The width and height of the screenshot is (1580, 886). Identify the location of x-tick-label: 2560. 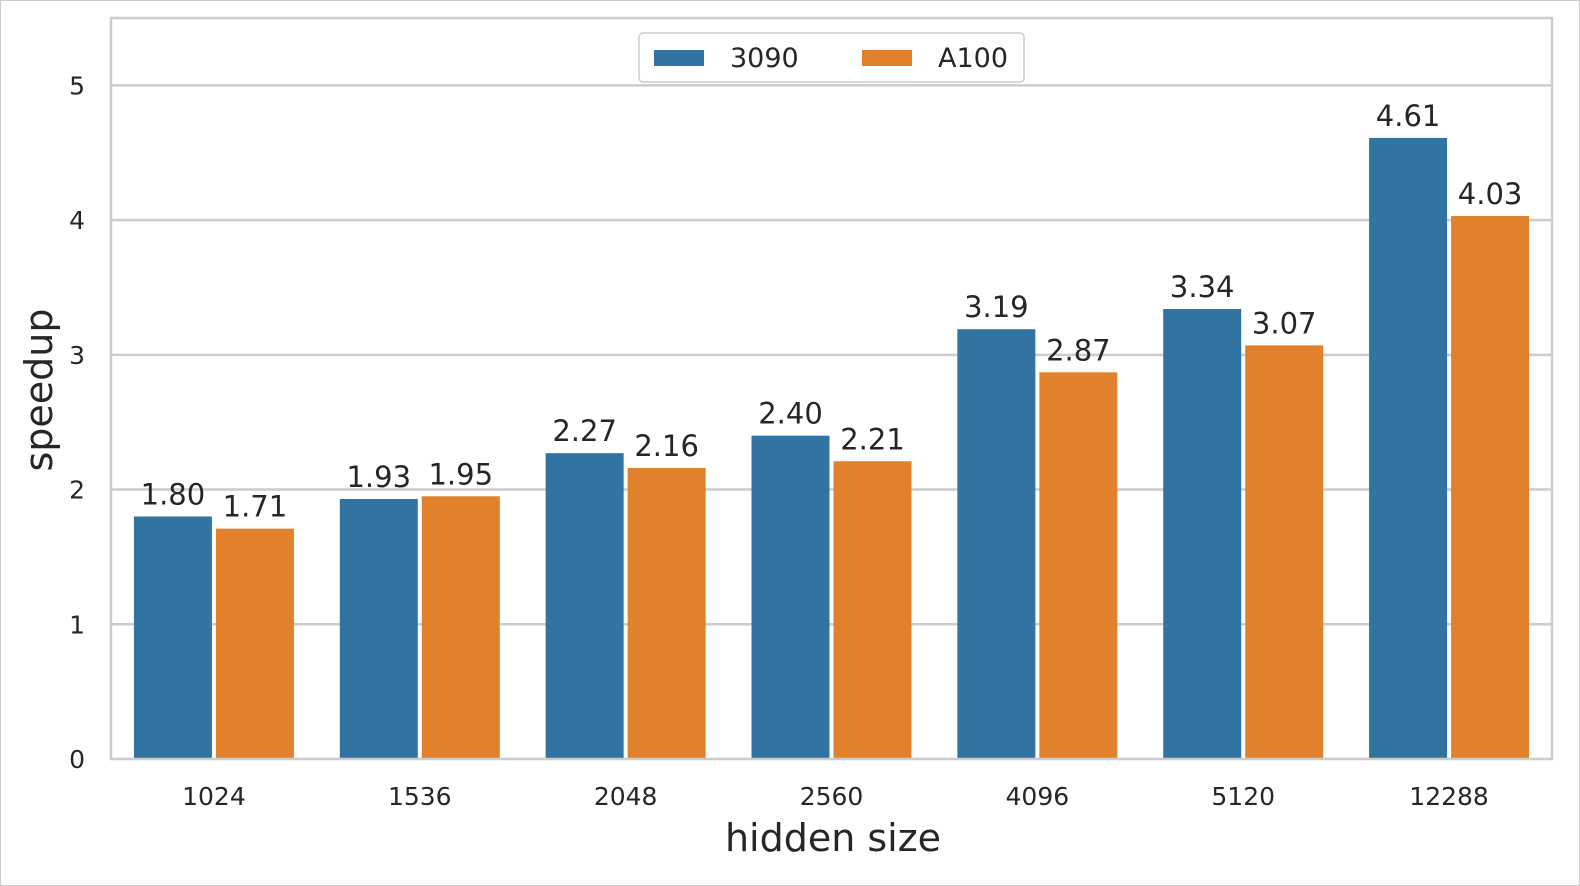
(832, 796).